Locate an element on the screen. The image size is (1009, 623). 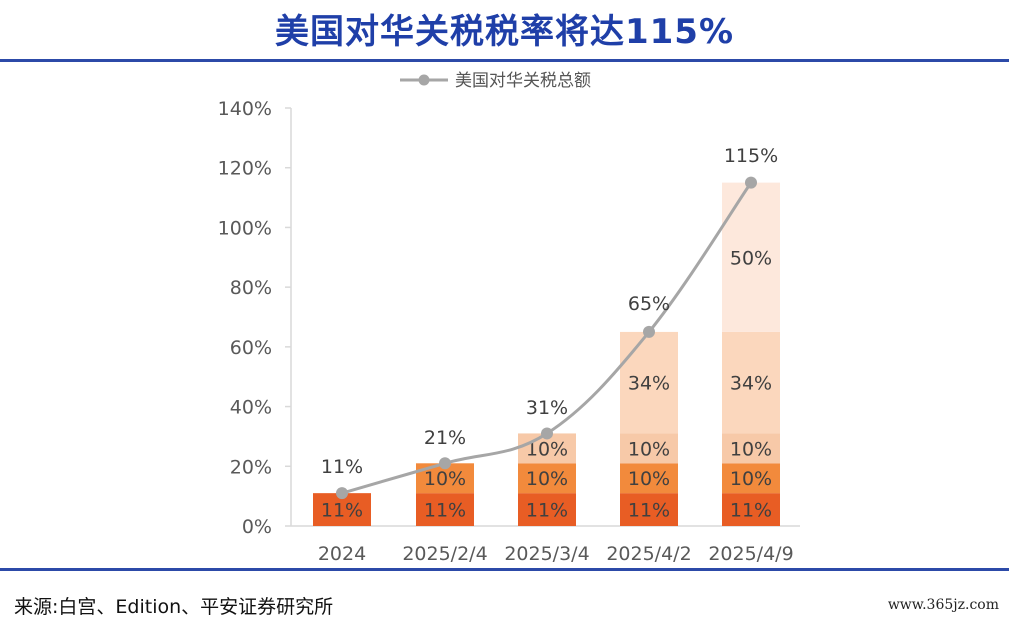
x-tick-label: 2025/4/2 is located at coordinates (648, 554).